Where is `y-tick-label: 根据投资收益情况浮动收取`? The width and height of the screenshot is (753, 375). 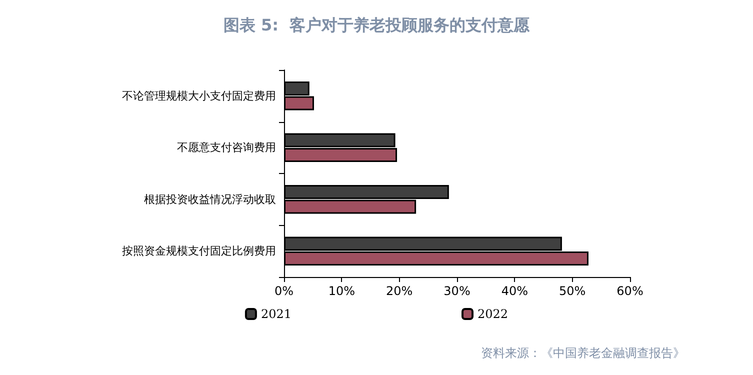
y-tick-label: 根据投资收益情况浮动收取 is located at coordinates (210, 199).